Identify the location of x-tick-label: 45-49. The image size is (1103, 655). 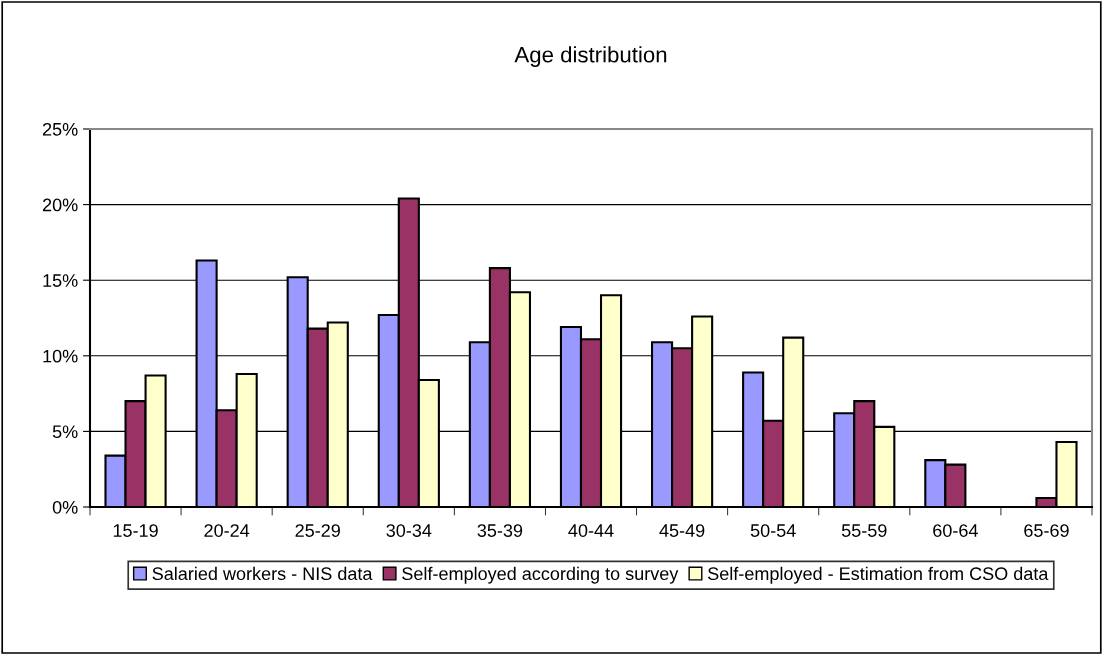
(682, 530).